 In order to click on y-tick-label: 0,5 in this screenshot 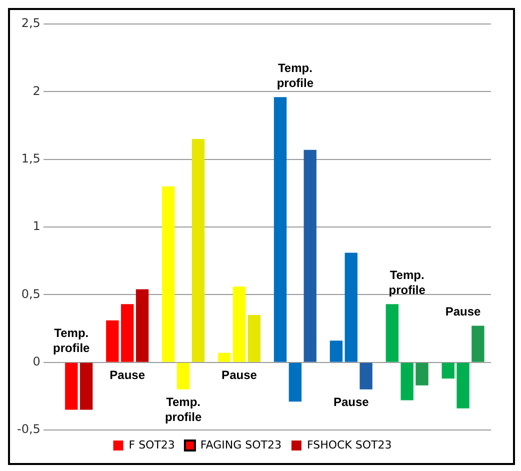, I will do `click(30, 293)`.